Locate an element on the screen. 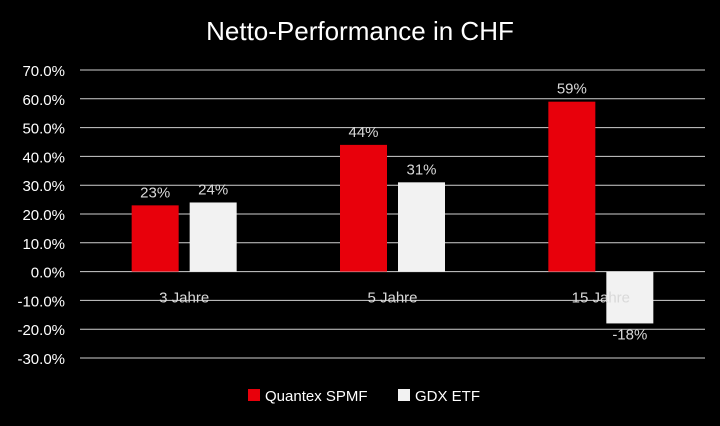  category-label: 5 Jahre is located at coordinates (392, 298).